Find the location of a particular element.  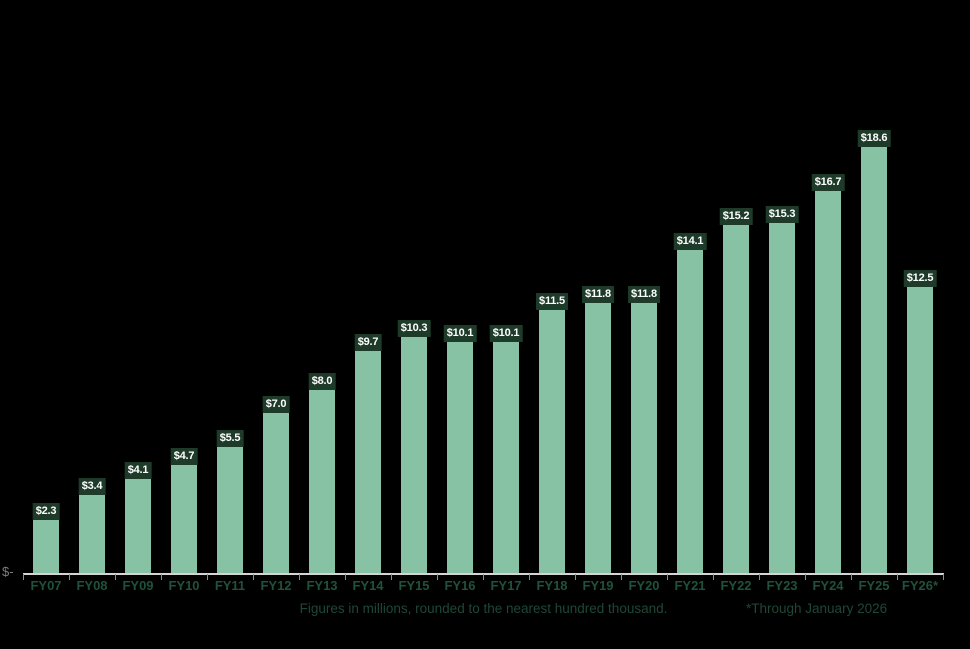

bar-value-label: $18.6 is located at coordinates (874, 138).